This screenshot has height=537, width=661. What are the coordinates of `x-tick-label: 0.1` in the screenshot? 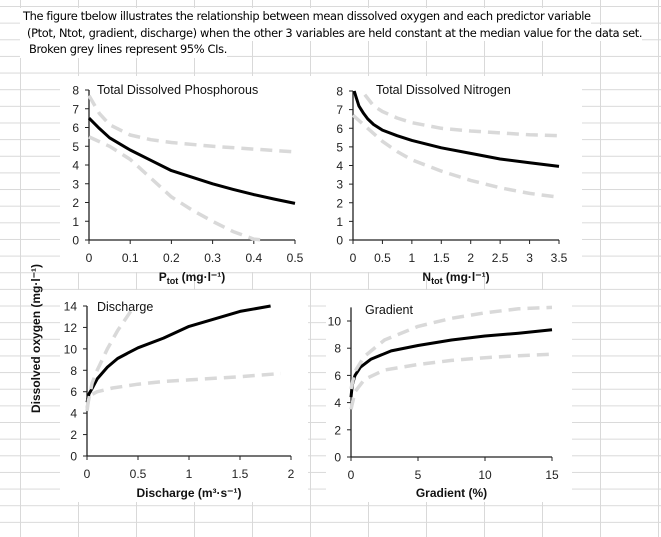 It's located at (130, 258).